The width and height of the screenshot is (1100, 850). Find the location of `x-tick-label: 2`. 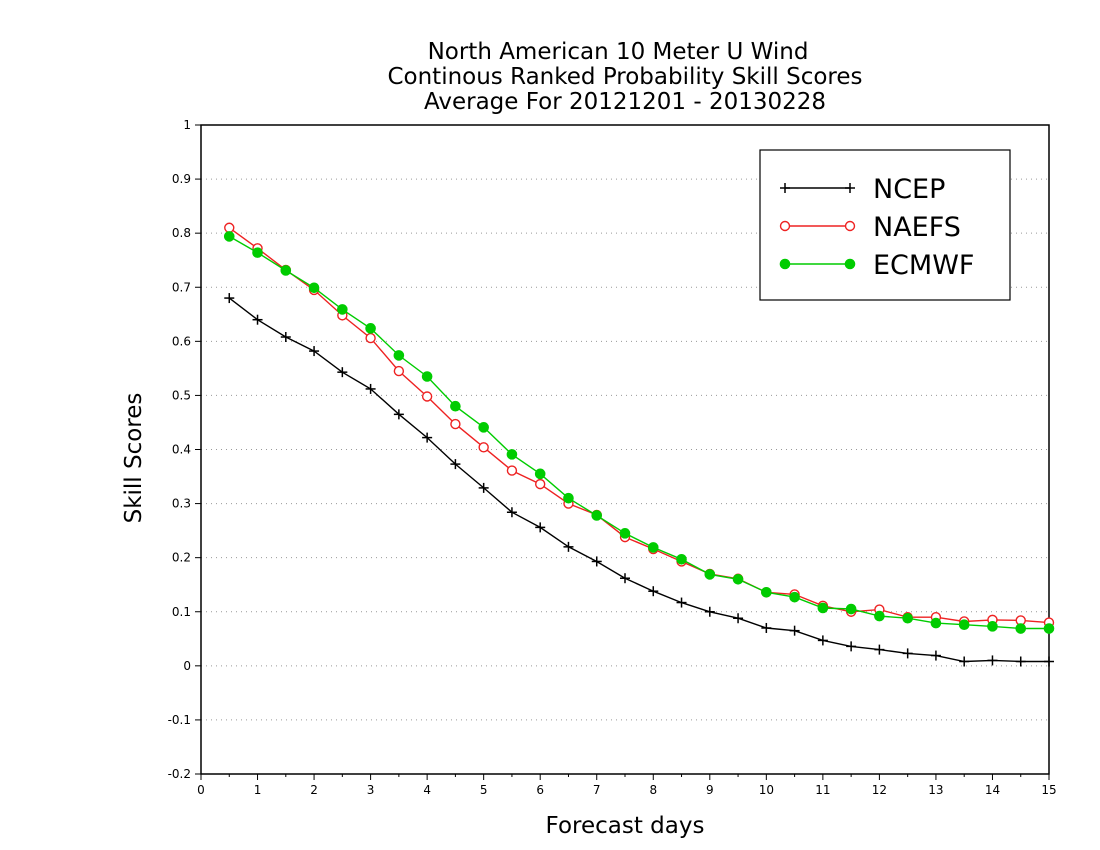

x-tick-label: 2 is located at coordinates (314, 790).